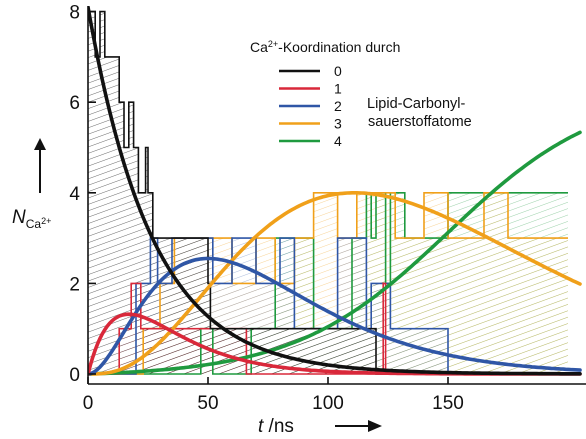 Image resolution: width=586 pixels, height=439 pixels. I want to click on x-axis-label: t /ns, so click(276, 426).